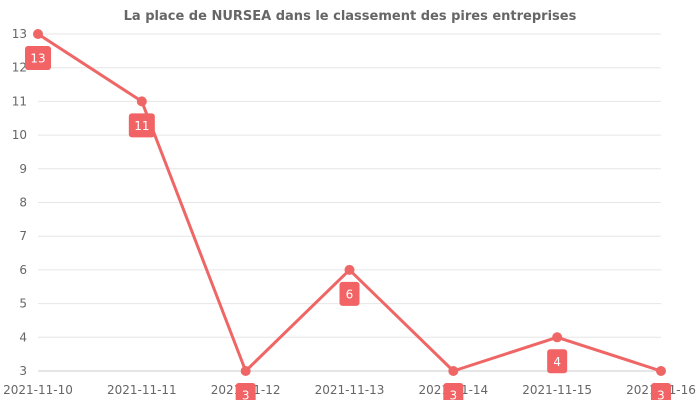 The image size is (700, 400). What do you see at coordinates (19, 135) in the screenshot?
I see `y-tick-label: 10` at bounding box center [19, 135].